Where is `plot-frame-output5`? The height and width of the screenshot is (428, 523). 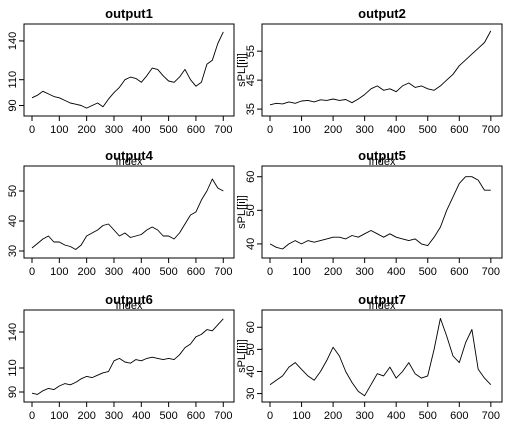
plot-frame-output5 is located at coordinates (382, 212).